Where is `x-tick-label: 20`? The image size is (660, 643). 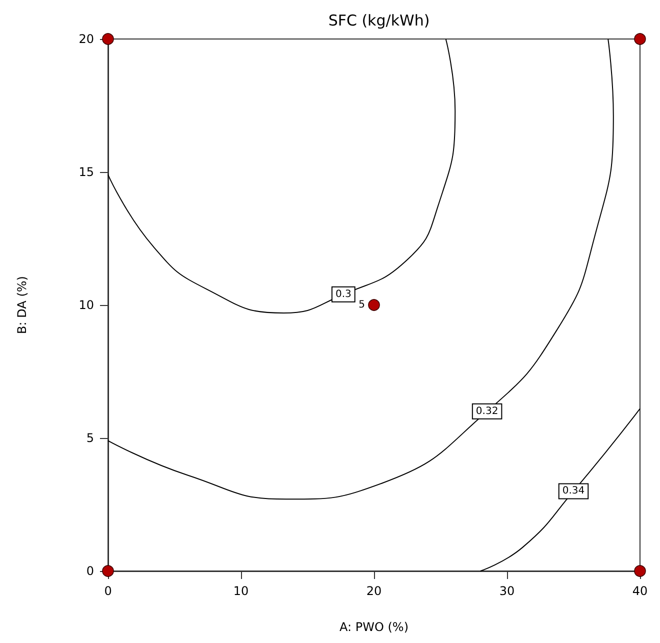
x-tick-label: 20 is located at coordinates (374, 591).